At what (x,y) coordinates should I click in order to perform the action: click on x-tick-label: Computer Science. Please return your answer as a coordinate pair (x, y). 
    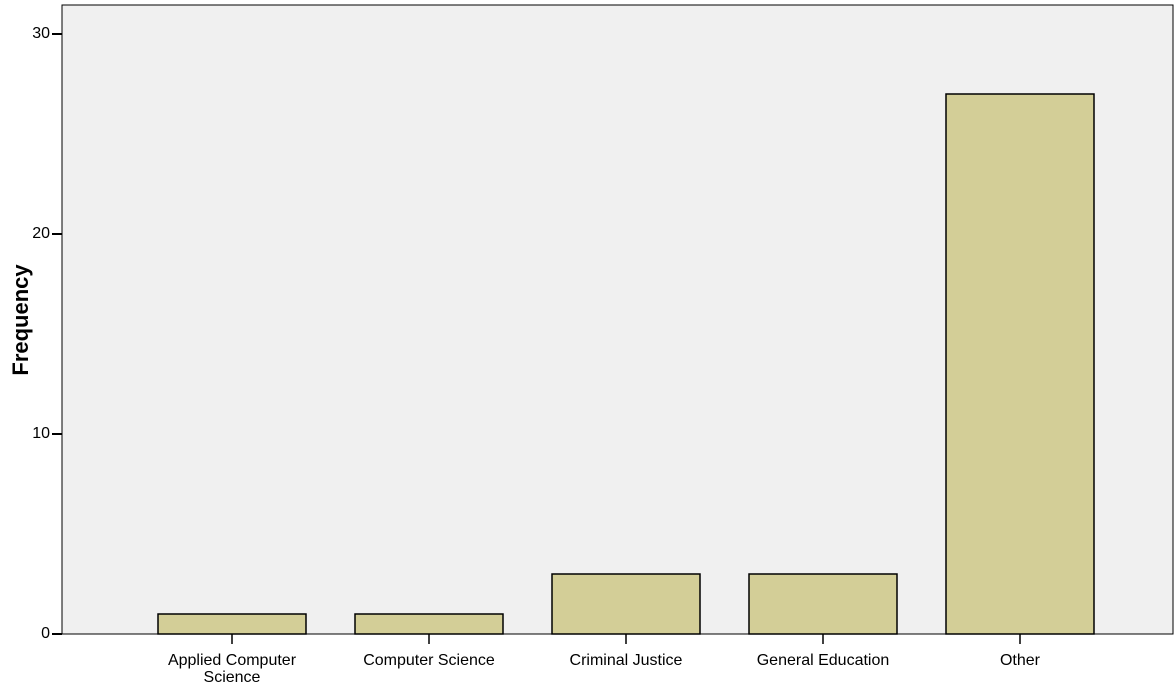
    Looking at the image, I should click on (429, 660).